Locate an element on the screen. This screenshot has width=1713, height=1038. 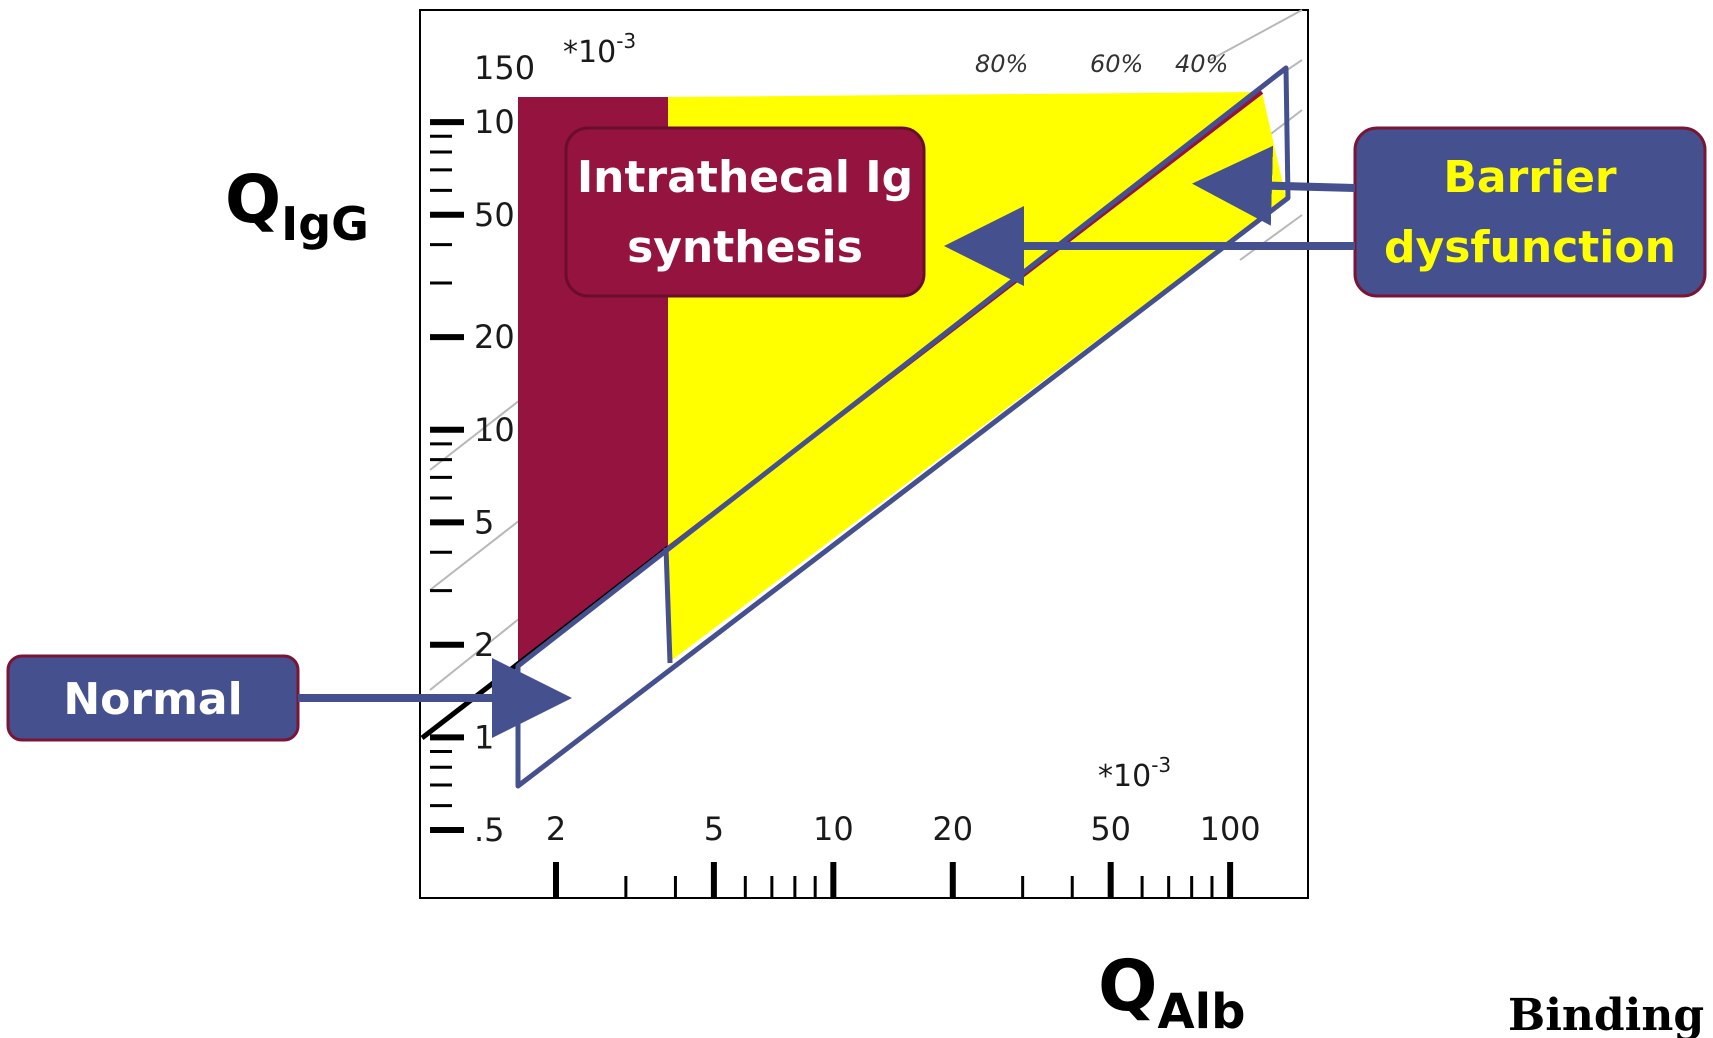
x-axis: 2 5 10 20 50 100 is located at coordinates (903, 854).